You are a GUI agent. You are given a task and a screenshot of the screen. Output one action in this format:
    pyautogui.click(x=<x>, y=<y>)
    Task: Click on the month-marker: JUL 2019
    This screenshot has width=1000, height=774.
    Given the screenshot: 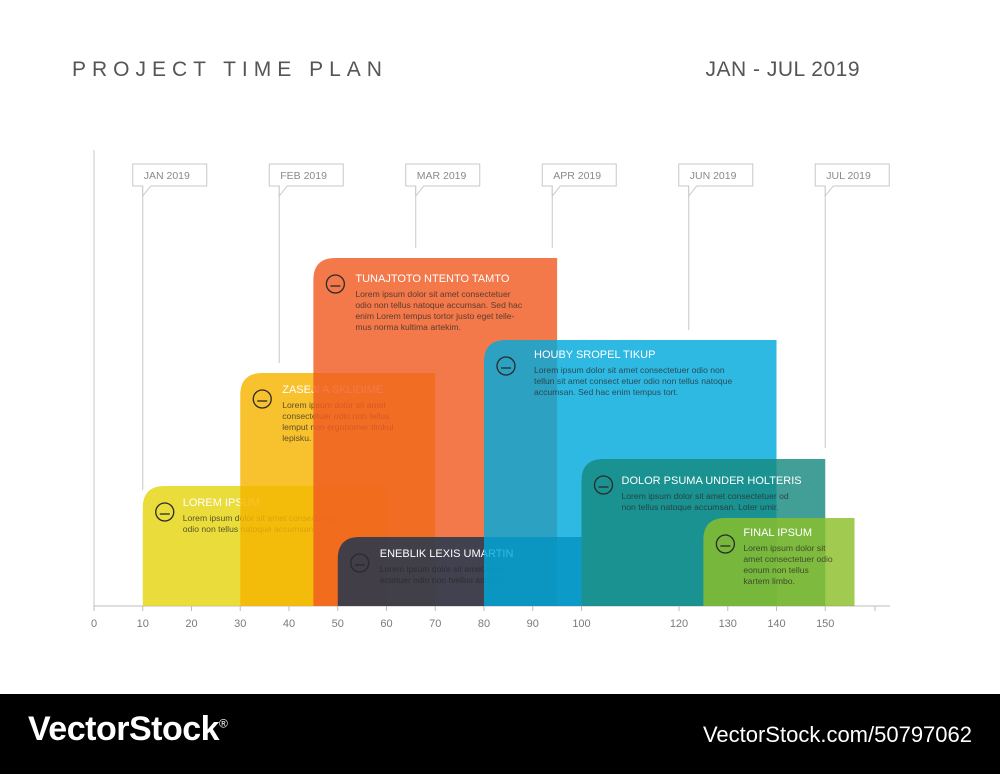 What is the action you would take?
    pyautogui.click(x=852, y=305)
    